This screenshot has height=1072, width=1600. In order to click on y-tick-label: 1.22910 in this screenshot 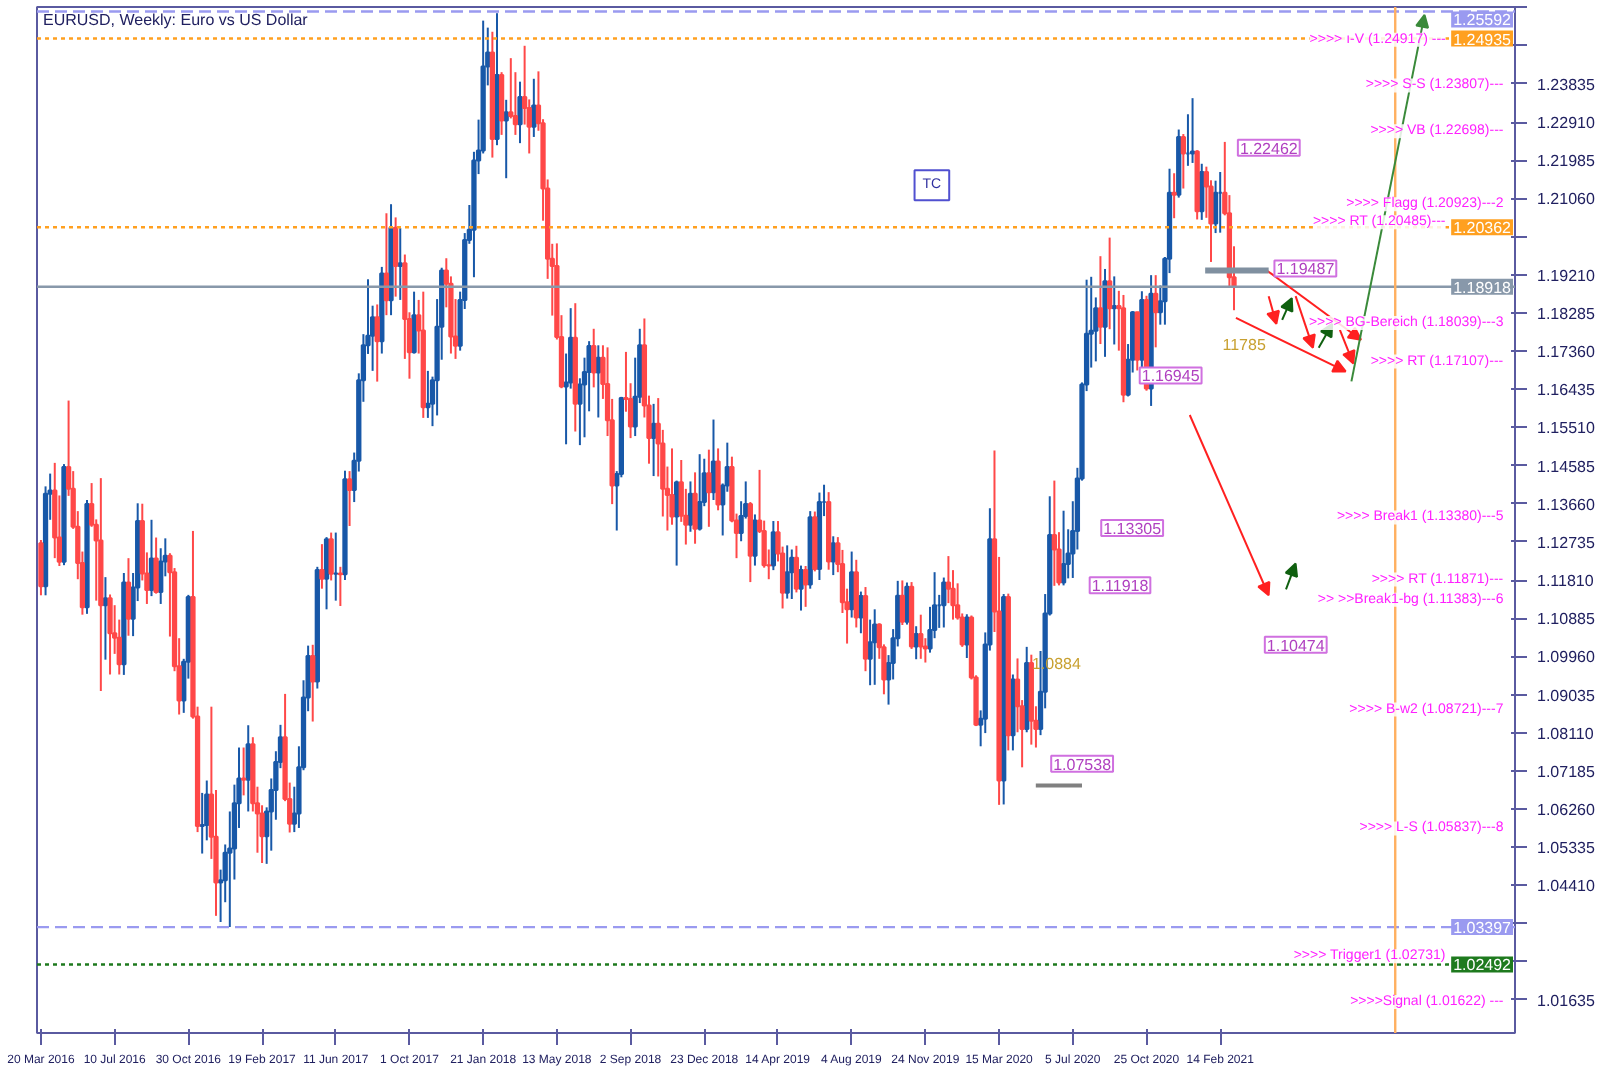, I will do `click(1566, 123)`.